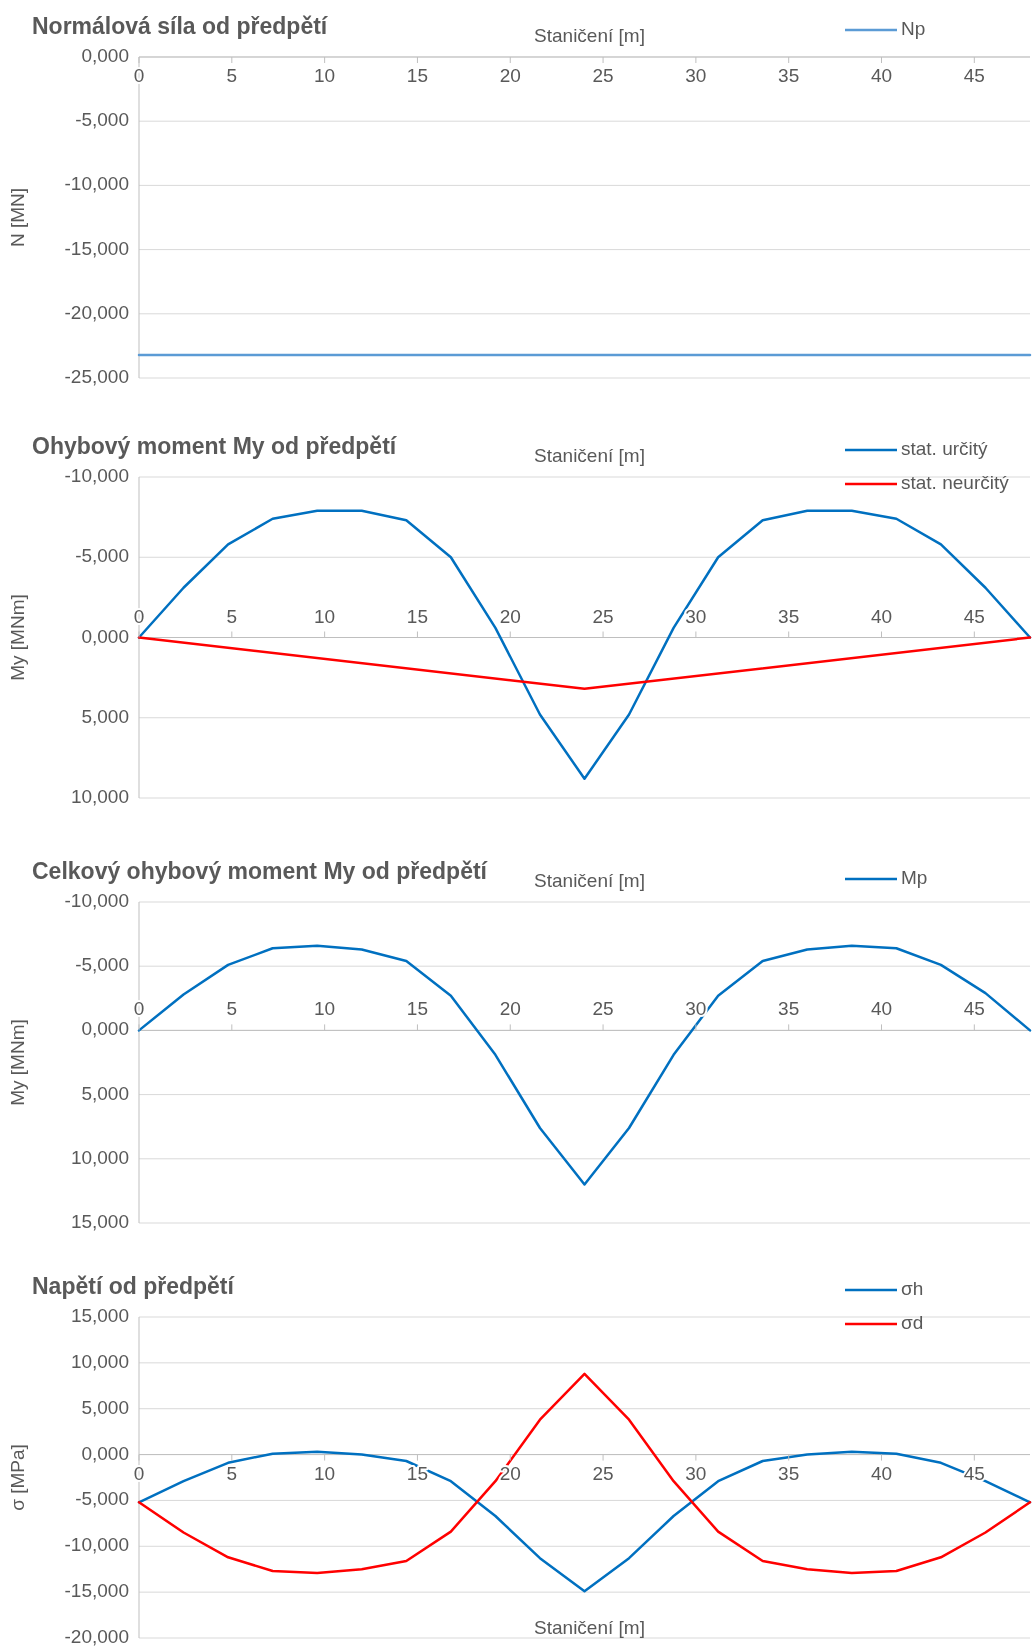 This screenshot has height=1650, width=1036. Describe the element at coordinates (912, 1289) in the screenshot. I see `legend-label: σh` at that location.